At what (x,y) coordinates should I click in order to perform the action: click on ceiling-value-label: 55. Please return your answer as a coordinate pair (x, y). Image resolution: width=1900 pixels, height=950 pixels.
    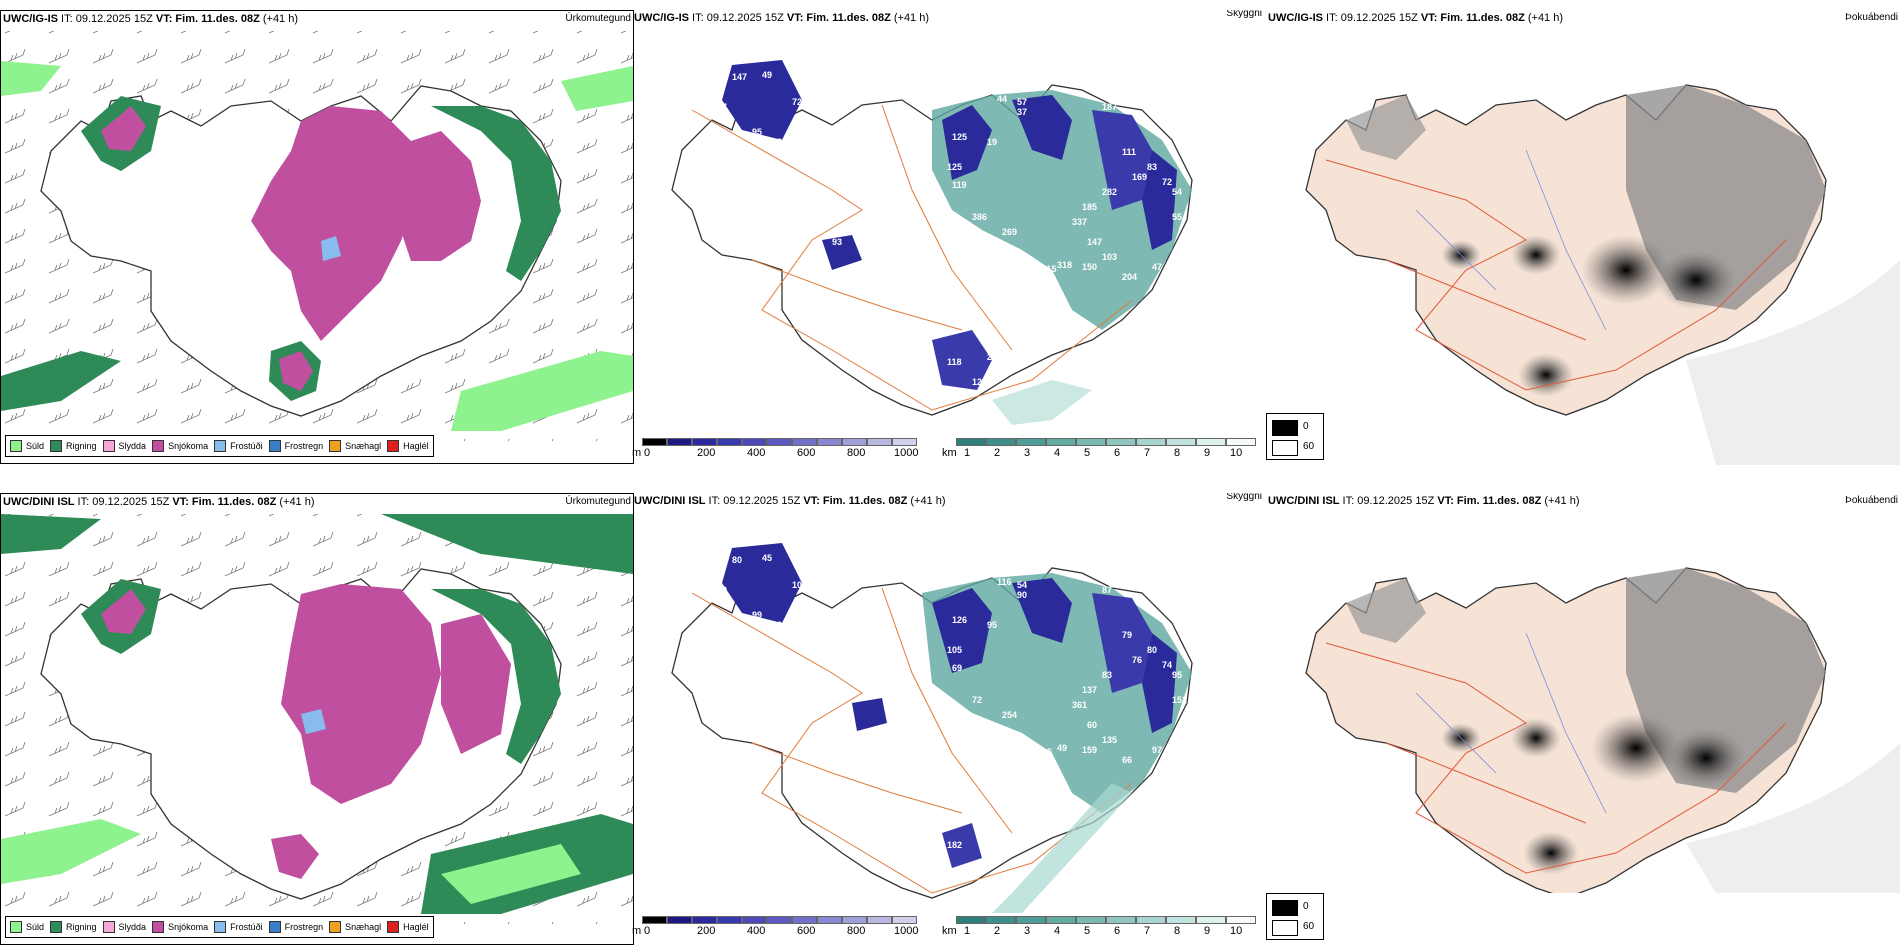
    Looking at the image, I should click on (1177, 217).